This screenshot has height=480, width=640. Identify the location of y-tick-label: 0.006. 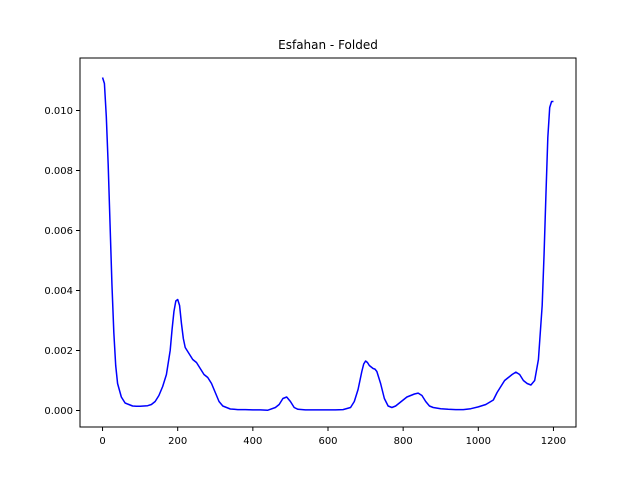
(58, 231).